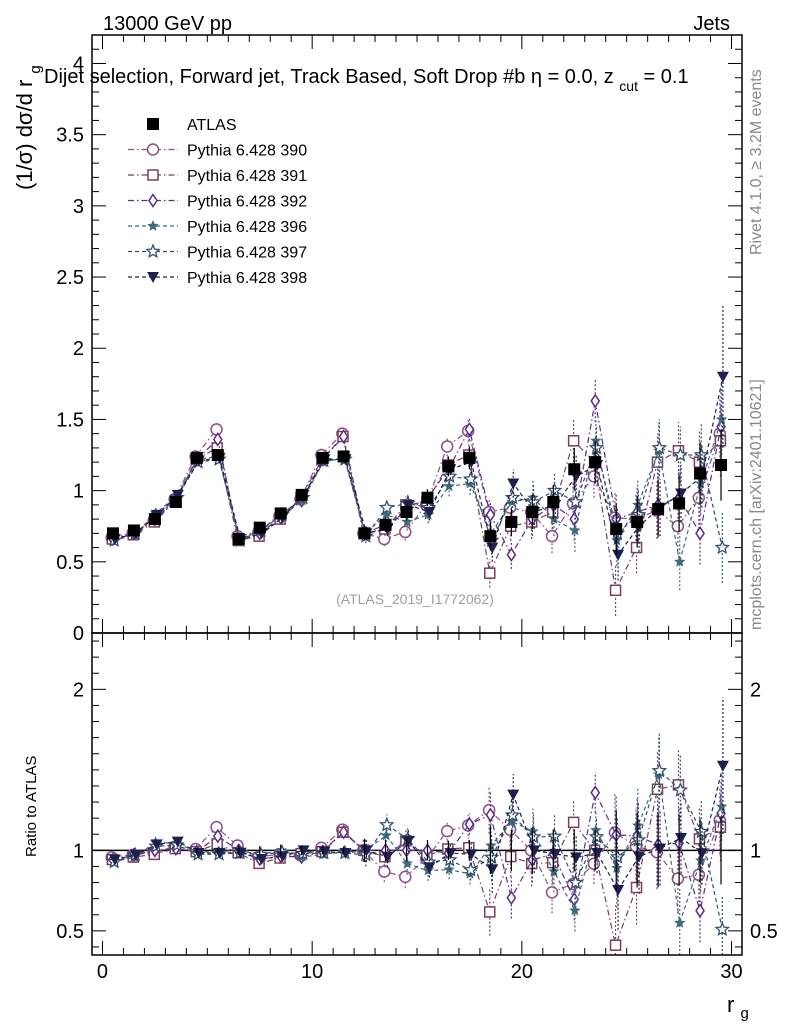 Image resolution: width=786 pixels, height=1024 pixels. What do you see at coordinates (756, 504) in the screenshot?
I see `mcplots-label: mcplots.cern.ch [arXiv:2401.10621]` at bounding box center [756, 504].